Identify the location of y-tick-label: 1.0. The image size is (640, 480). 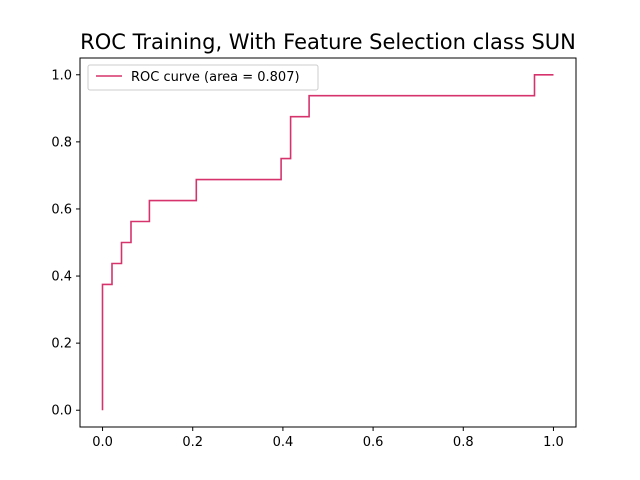
(61, 75).